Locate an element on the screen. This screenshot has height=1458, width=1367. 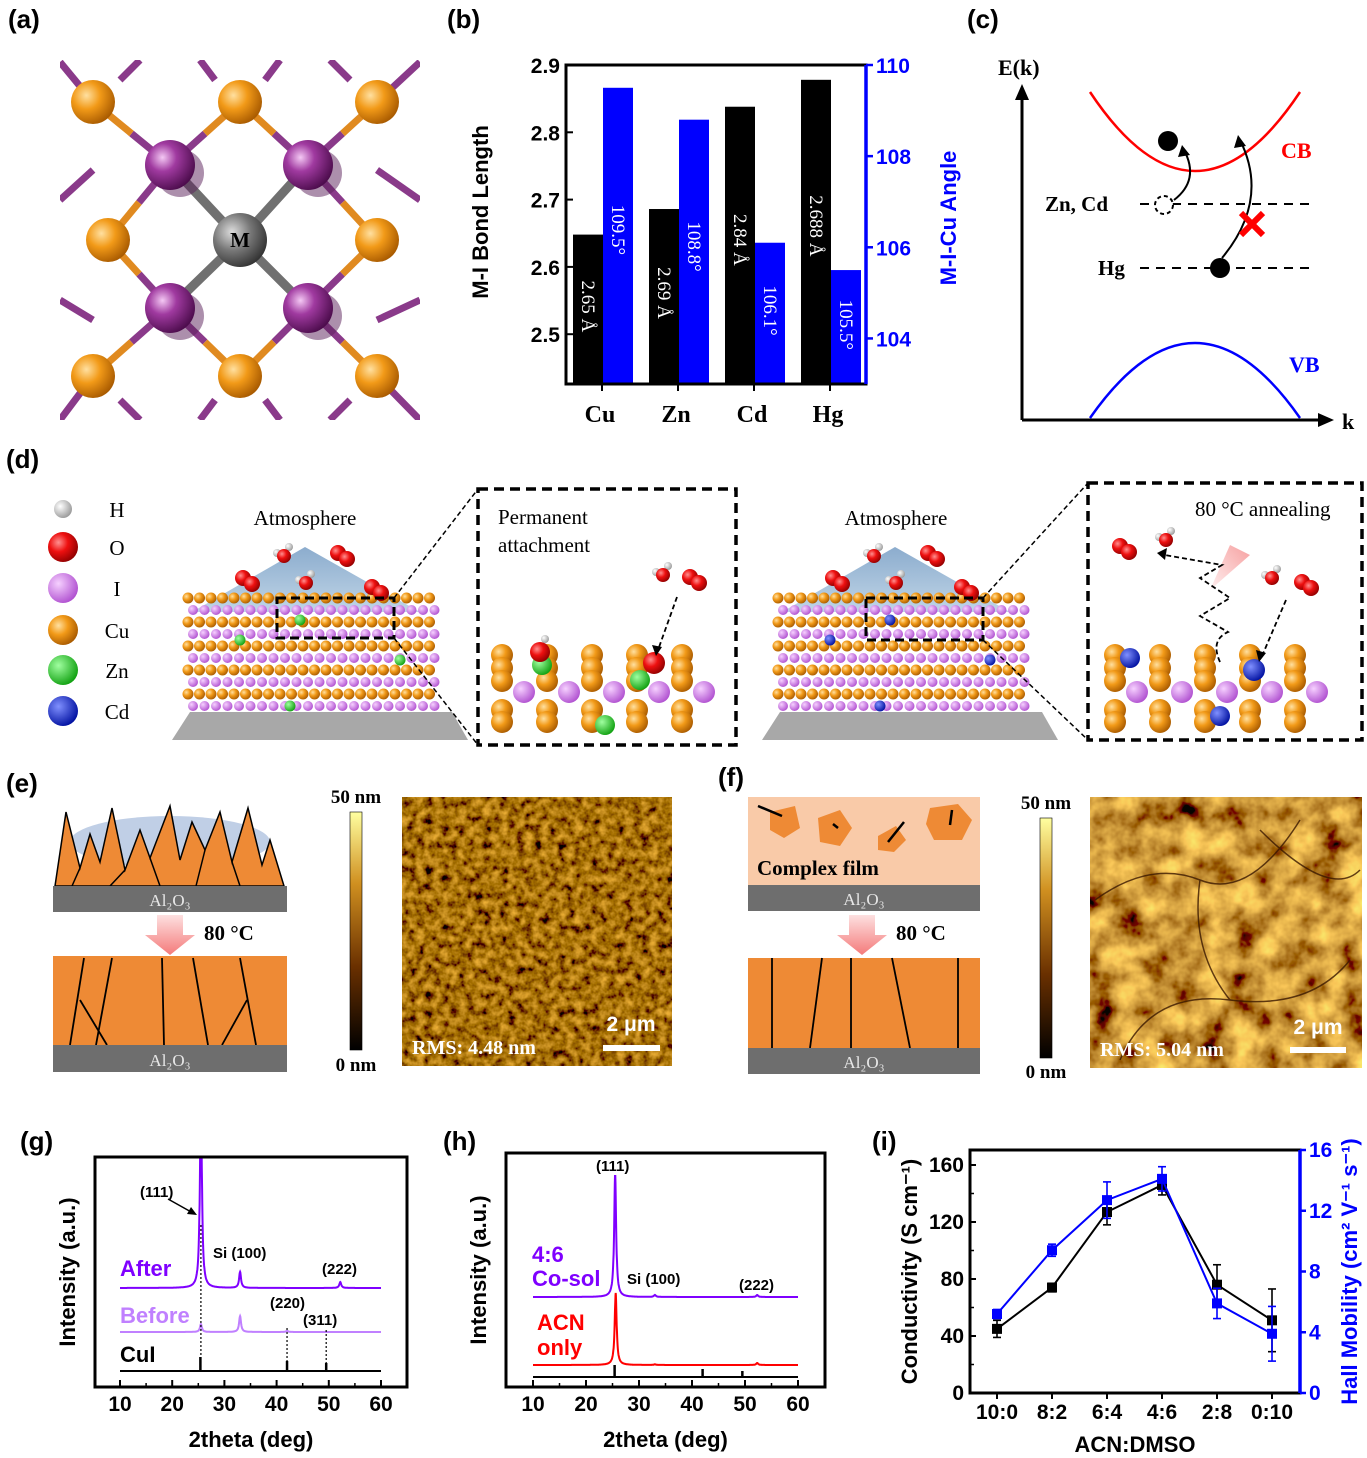
k-axis-label: k is located at coordinates (1348, 421).